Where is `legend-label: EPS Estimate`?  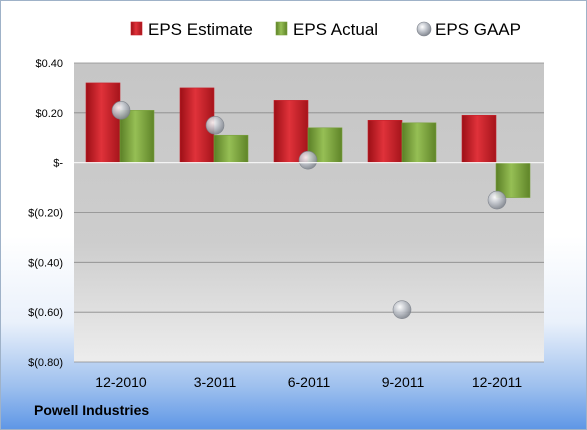 legend-label: EPS Estimate is located at coordinates (200, 29).